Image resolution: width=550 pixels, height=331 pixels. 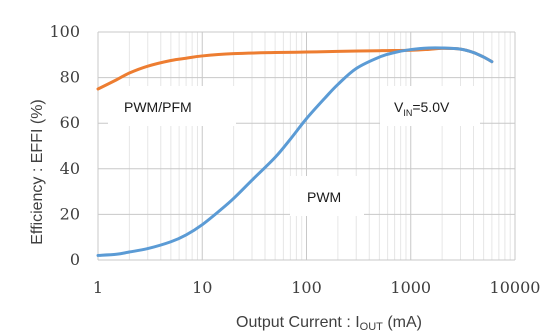 I want to click on y-tick-label: 100, so click(x=64, y=31).